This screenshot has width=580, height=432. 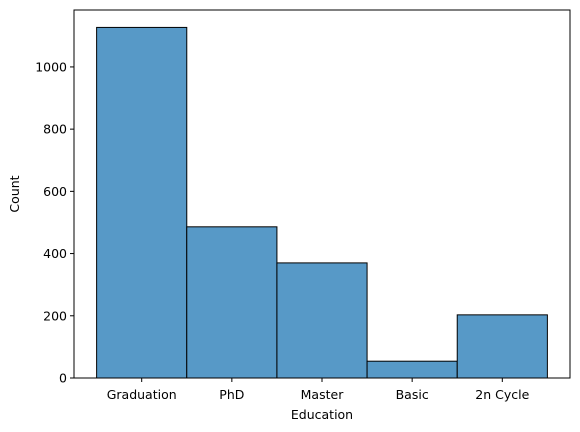 I want to click on bar-basic, so click(x=412, y=369).